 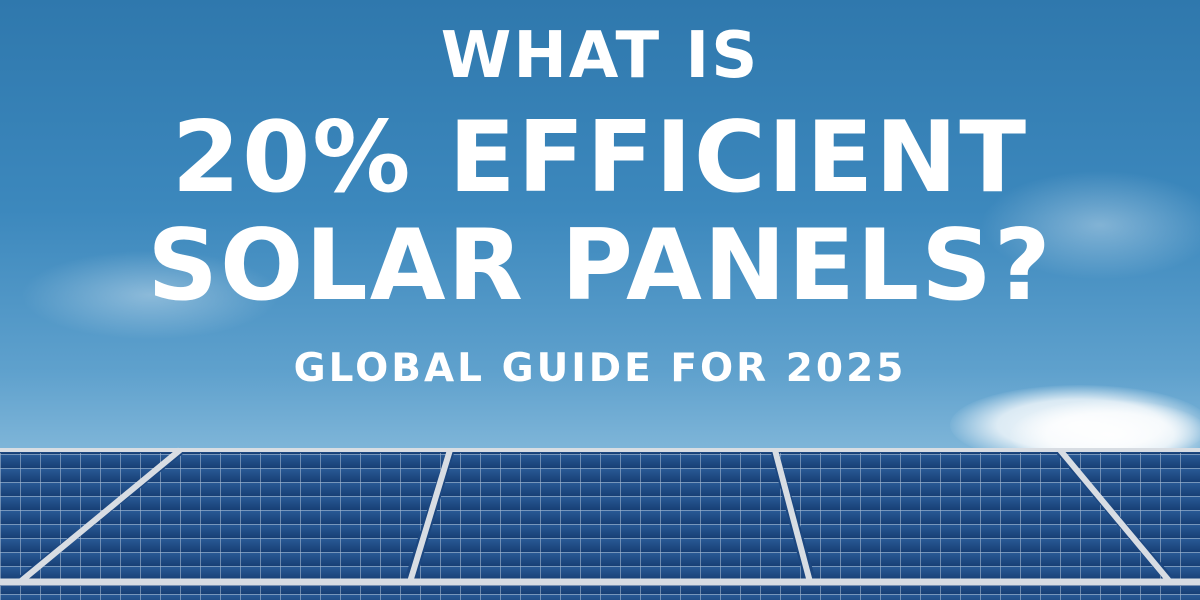 What do you see at coordinates (600, 368) in the screenshot?
I see `subtitle: GLOBAL GUIDE FOR 2025` at bounding box center [600, 368].